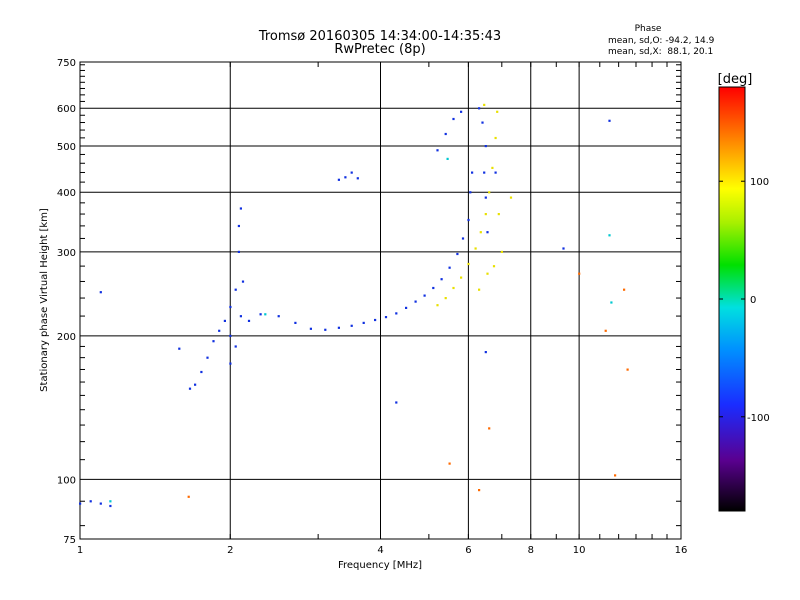  Describe the element at coordinates (66, 109) in the screenshot. I see `y-tick-label: 600` at that location.